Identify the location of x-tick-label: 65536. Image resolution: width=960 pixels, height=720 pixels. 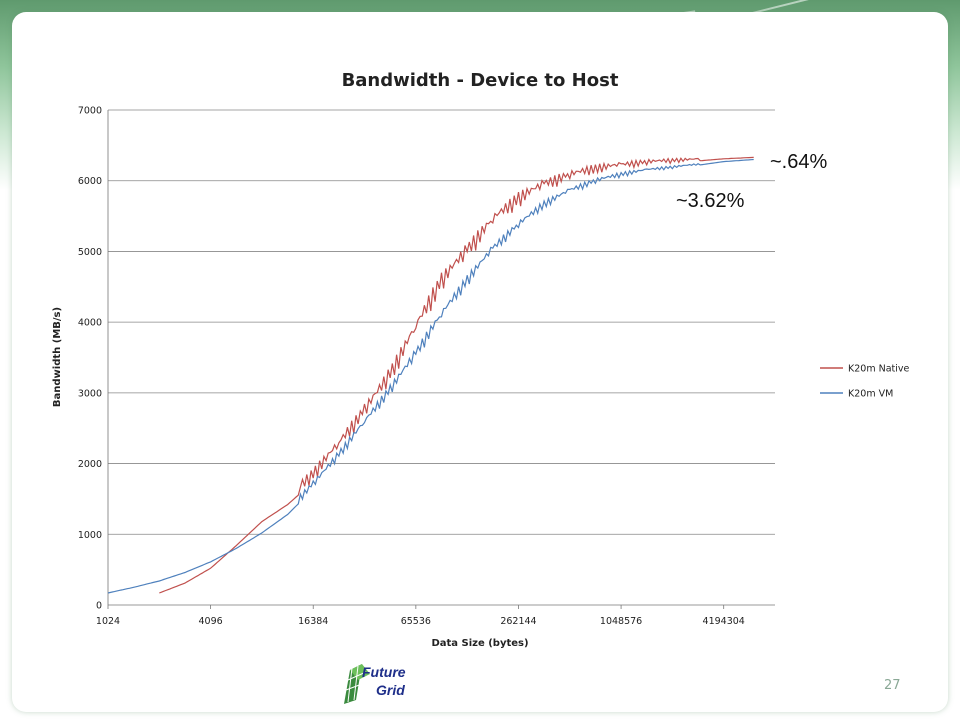
(416, 621).